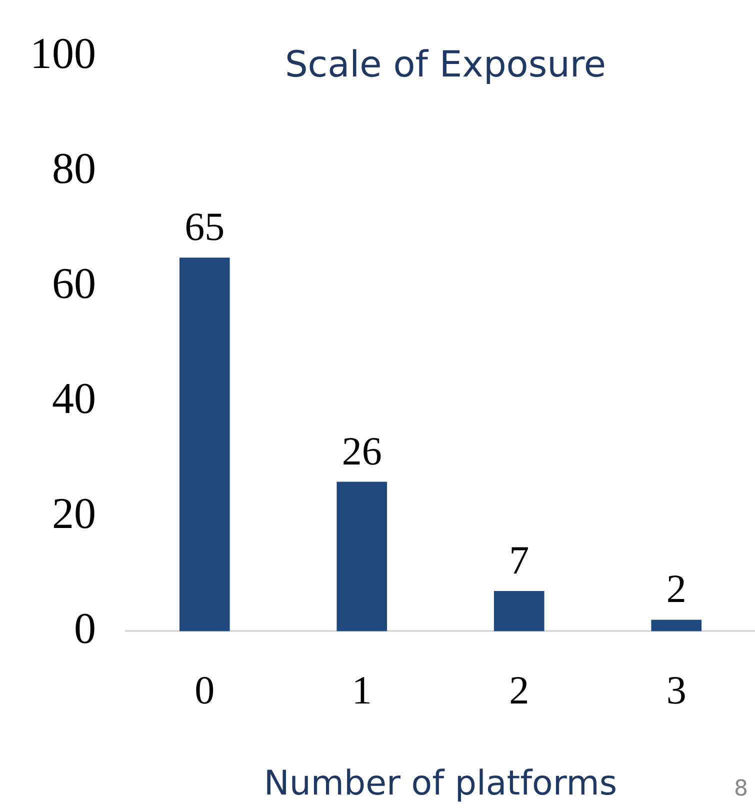 This screenshot has width=755, height=812. What do you see at coordinates (74, 513) in the screenshot?
I see `y-tick-label: 20` at bounding box center [74, 513].